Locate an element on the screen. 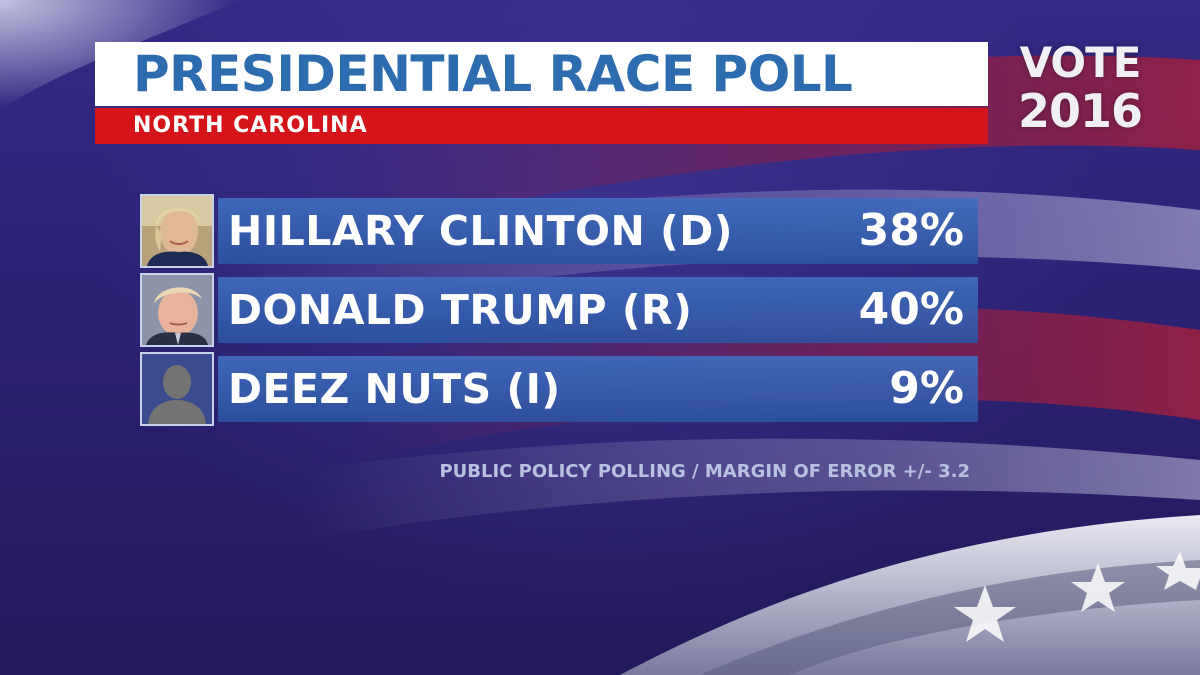  candidate-name: HILLARY CLINTON (D) is located at coordinates (481, 231).